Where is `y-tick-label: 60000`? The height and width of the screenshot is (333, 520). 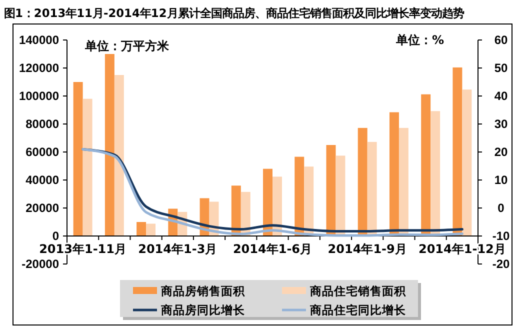
y-tick-label: 60000 is located at coordinates (43, 152).